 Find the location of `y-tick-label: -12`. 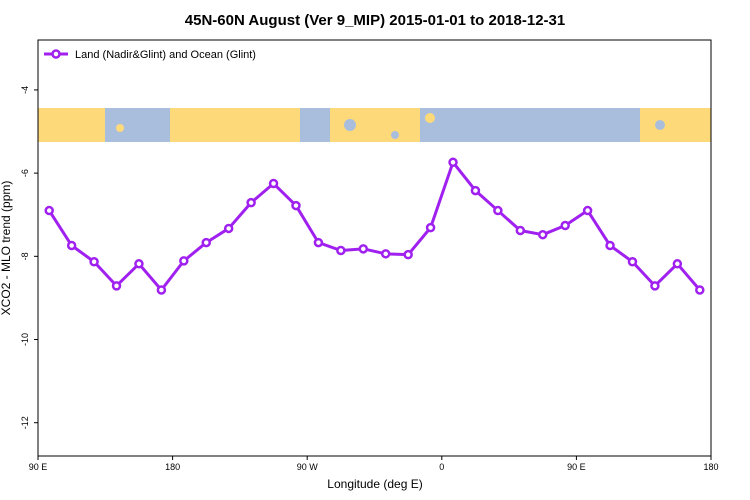

y-tick-label: -12 is located at coordinates (25, 422).